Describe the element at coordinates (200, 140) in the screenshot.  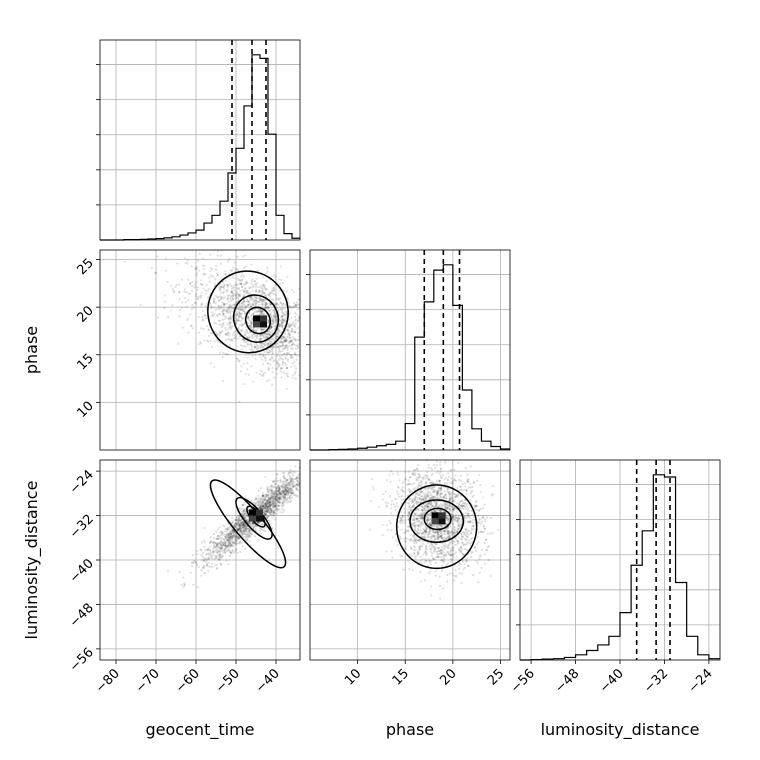
I see `panel-frame` at that location.